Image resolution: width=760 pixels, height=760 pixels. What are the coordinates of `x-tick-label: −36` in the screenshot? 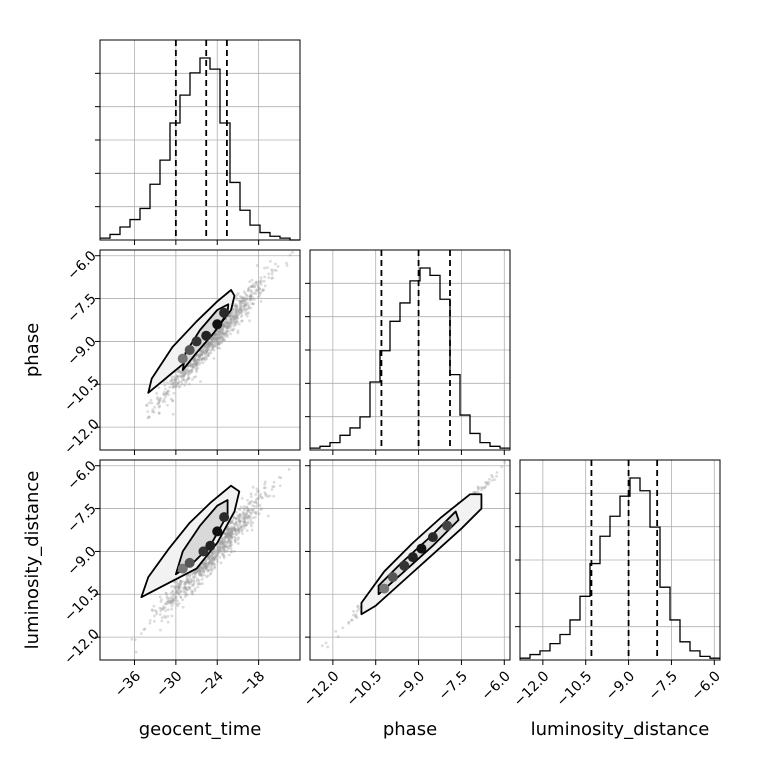 It's located at (128, 684).